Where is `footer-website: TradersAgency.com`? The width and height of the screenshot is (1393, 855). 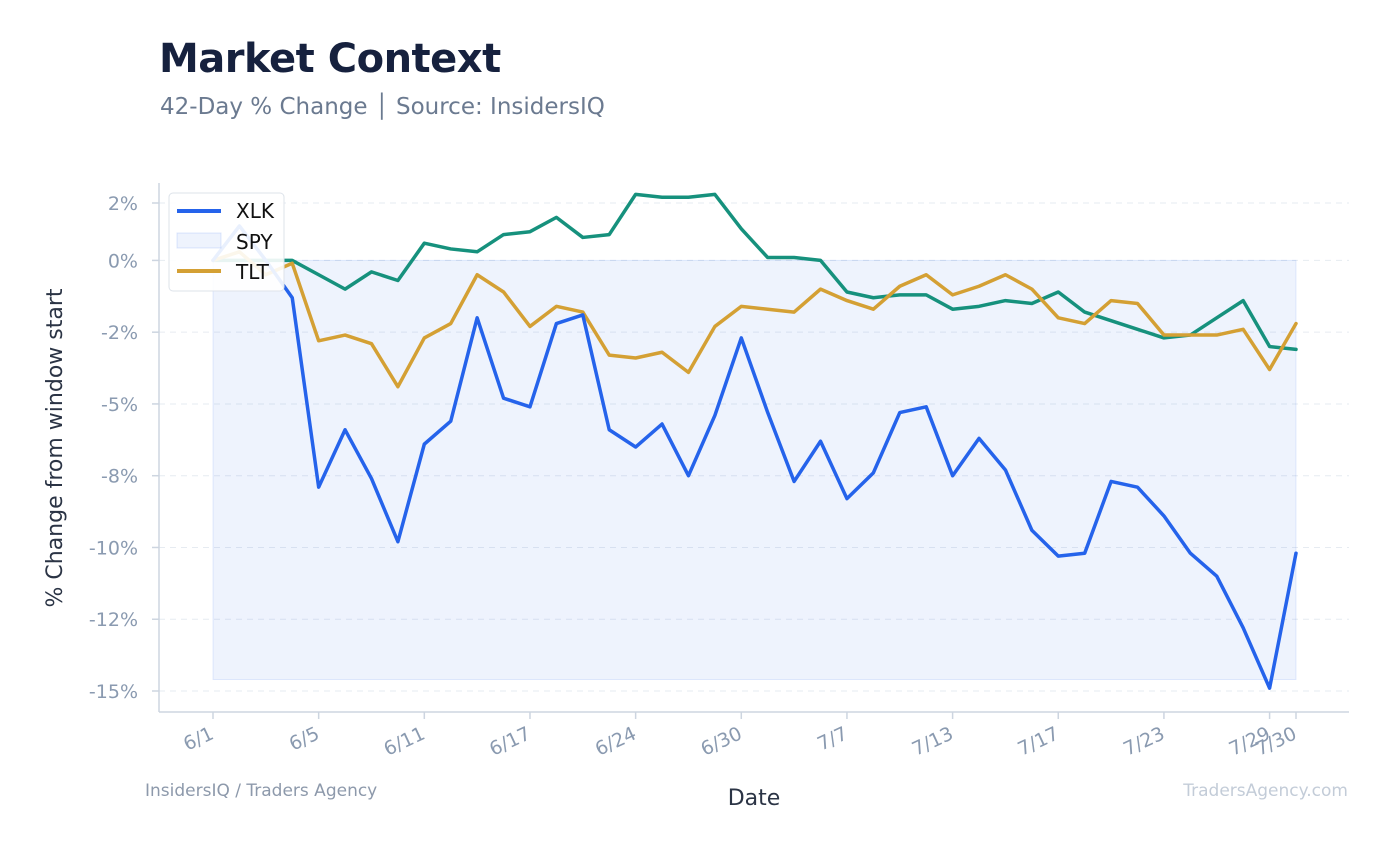
footer-website: TradersAgency.com is located at coordinates (1265, 791).